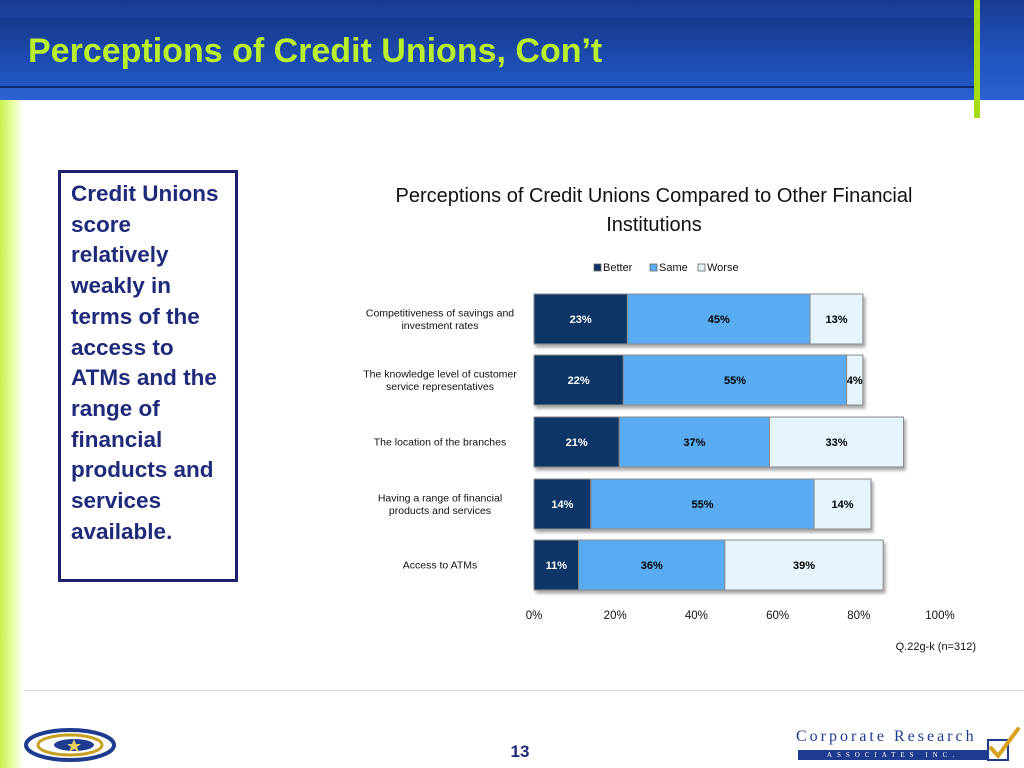 The width and height of the screenshot is (1024, 768). I want to click on data-label: 4%, so click(855, 381).